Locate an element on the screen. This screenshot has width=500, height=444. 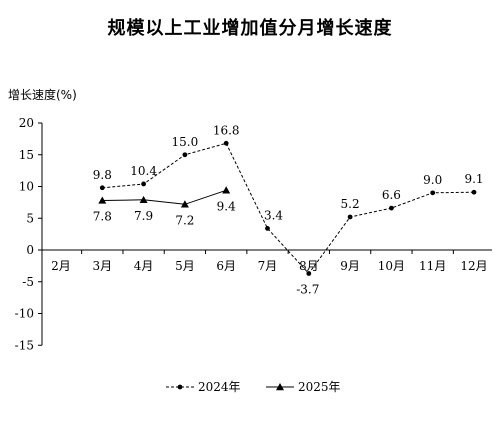
y-tick-label: 15 is located at coordinates (26, 155).